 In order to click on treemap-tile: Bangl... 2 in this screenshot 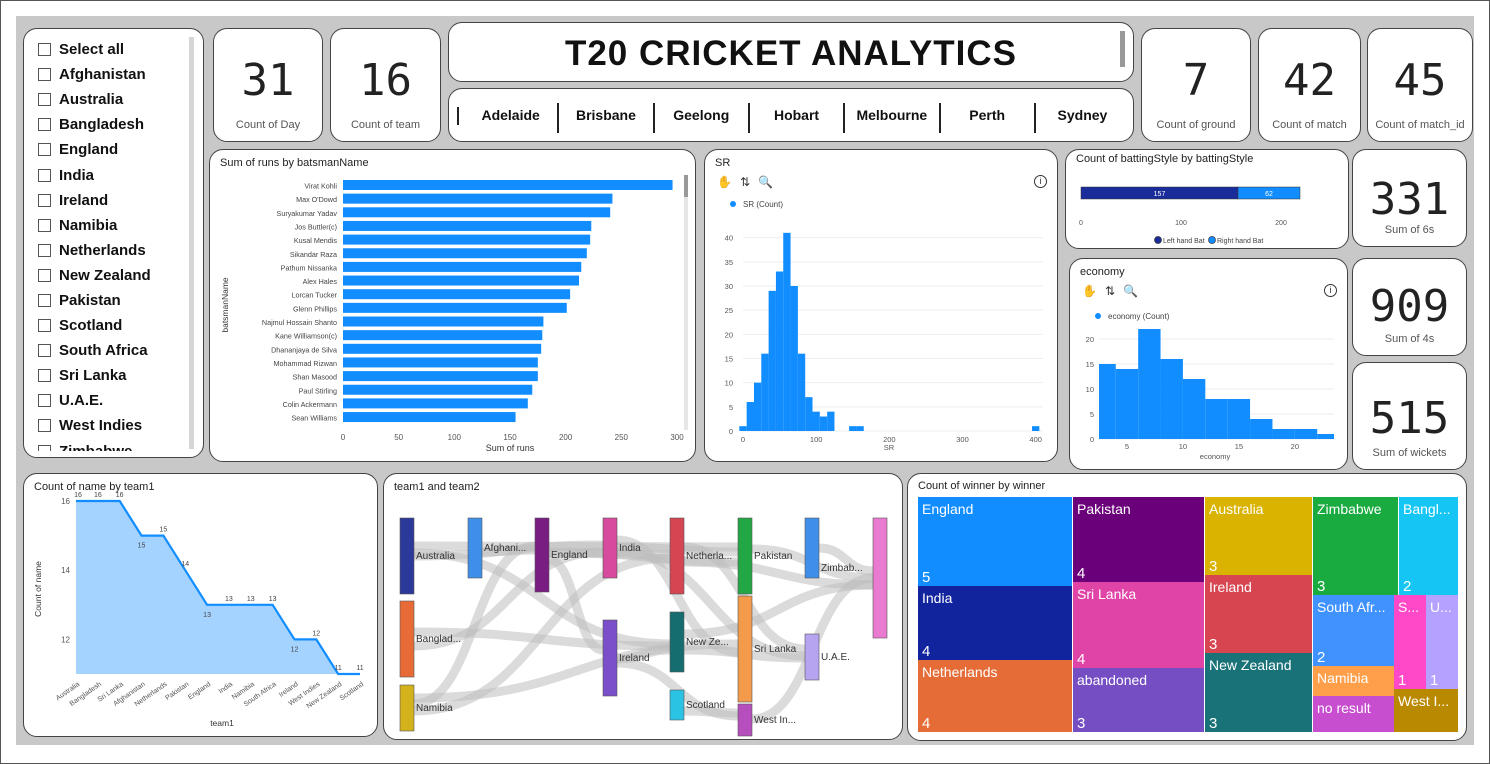, I will do `click(1428, 546)`.